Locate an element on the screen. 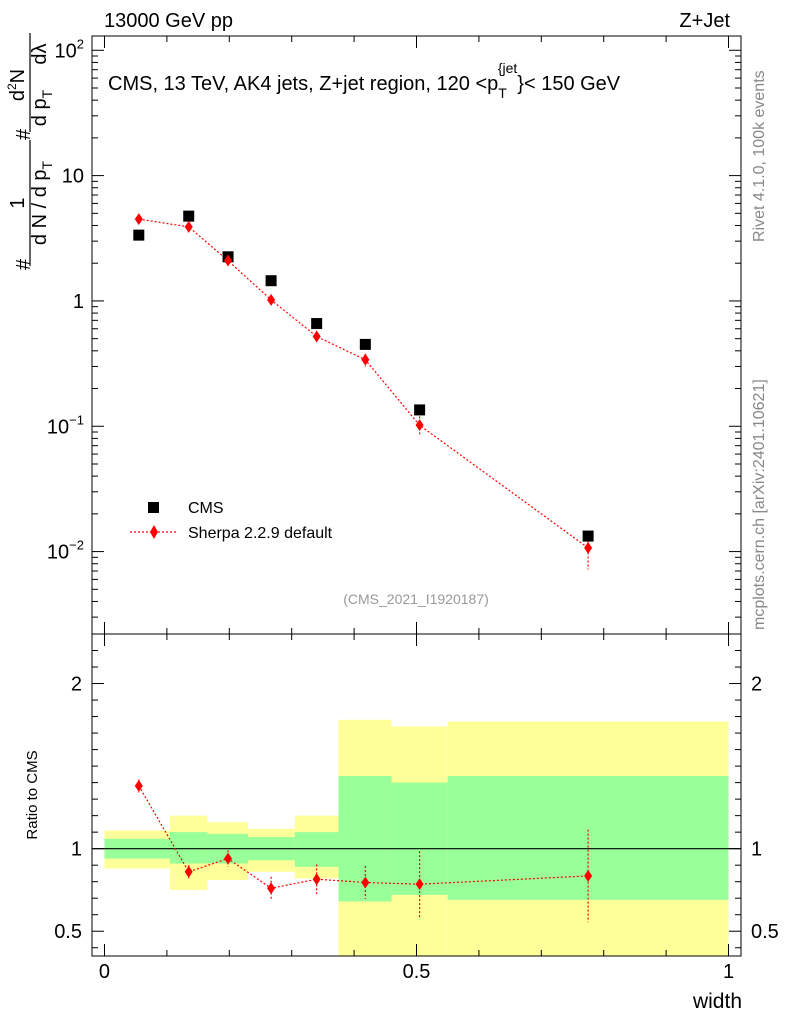  legend-cms-marker is located at coordinates (153, 507).